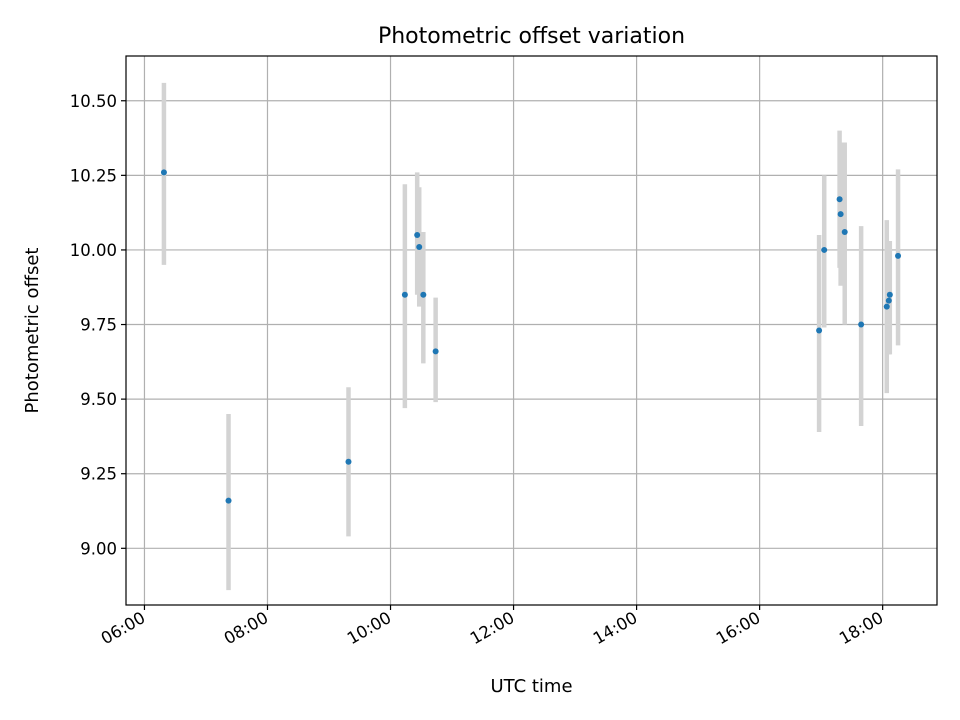 The width and height of the screenshot is (960, 720). Describe the element at coordinates (98, 399) in the screenshot. I see `y-tick-label: 9.50` at that location.